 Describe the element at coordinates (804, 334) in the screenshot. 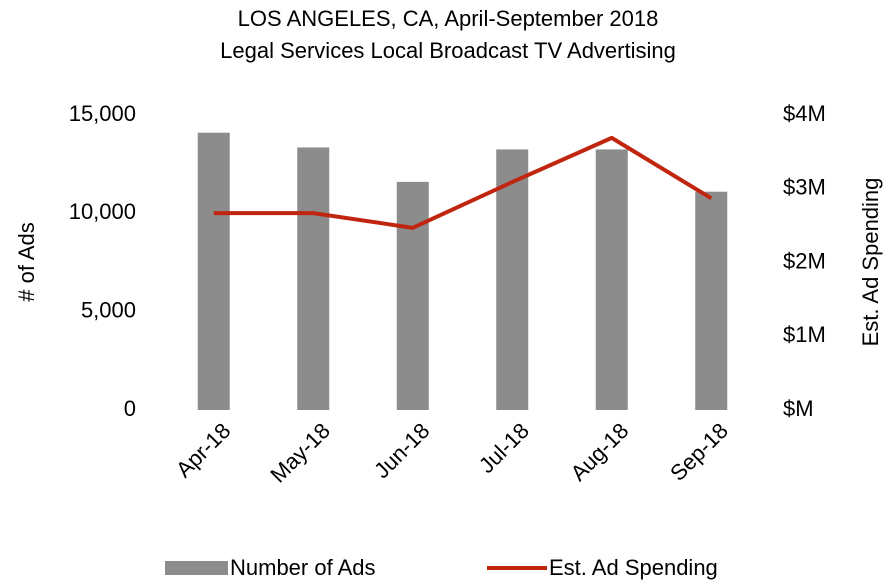

I see `y2-tick-label: $1M` at that location.